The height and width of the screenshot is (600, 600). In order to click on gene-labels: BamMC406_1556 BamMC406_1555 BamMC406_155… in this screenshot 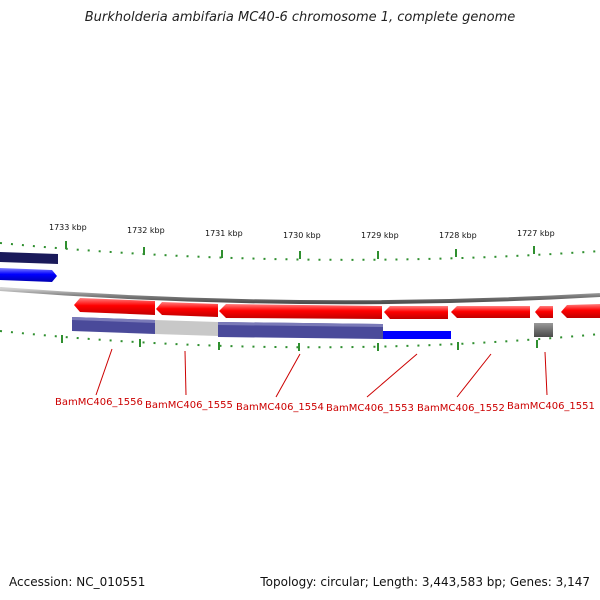, I will do `click(325, 405)`.